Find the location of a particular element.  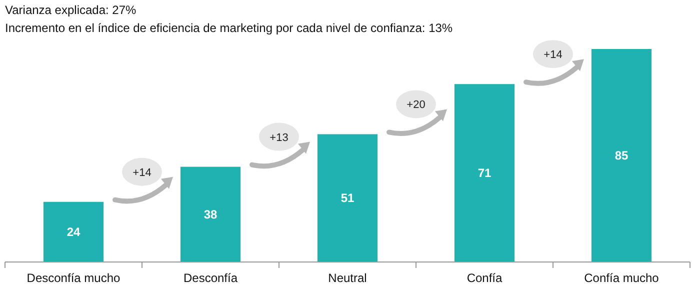

x-tick-label: Confía mucho is located at coordinates (622, 278).